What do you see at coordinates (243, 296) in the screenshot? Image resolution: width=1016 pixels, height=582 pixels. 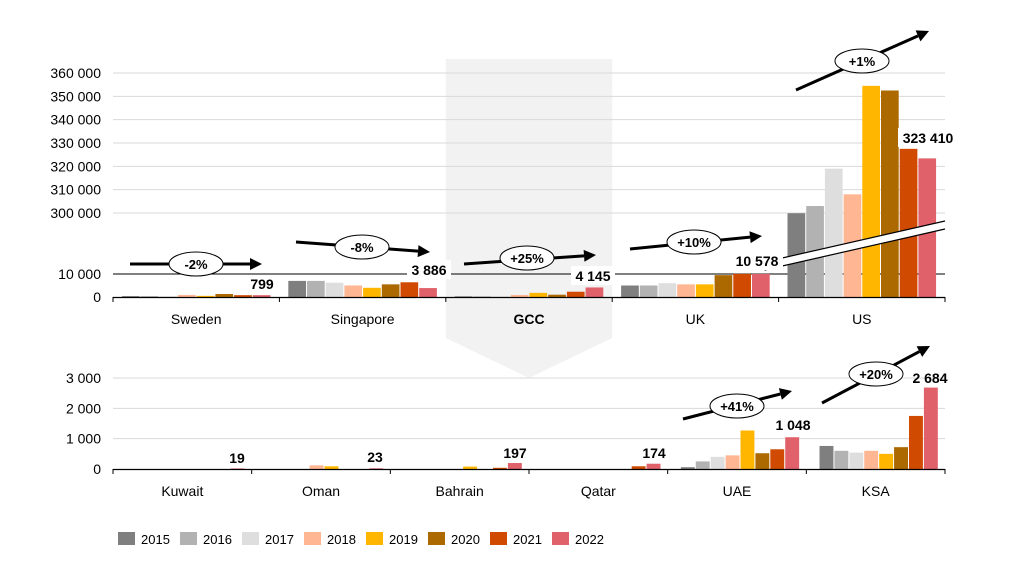 I see `bar-sweden-2021` at bounding box center [243, 296].